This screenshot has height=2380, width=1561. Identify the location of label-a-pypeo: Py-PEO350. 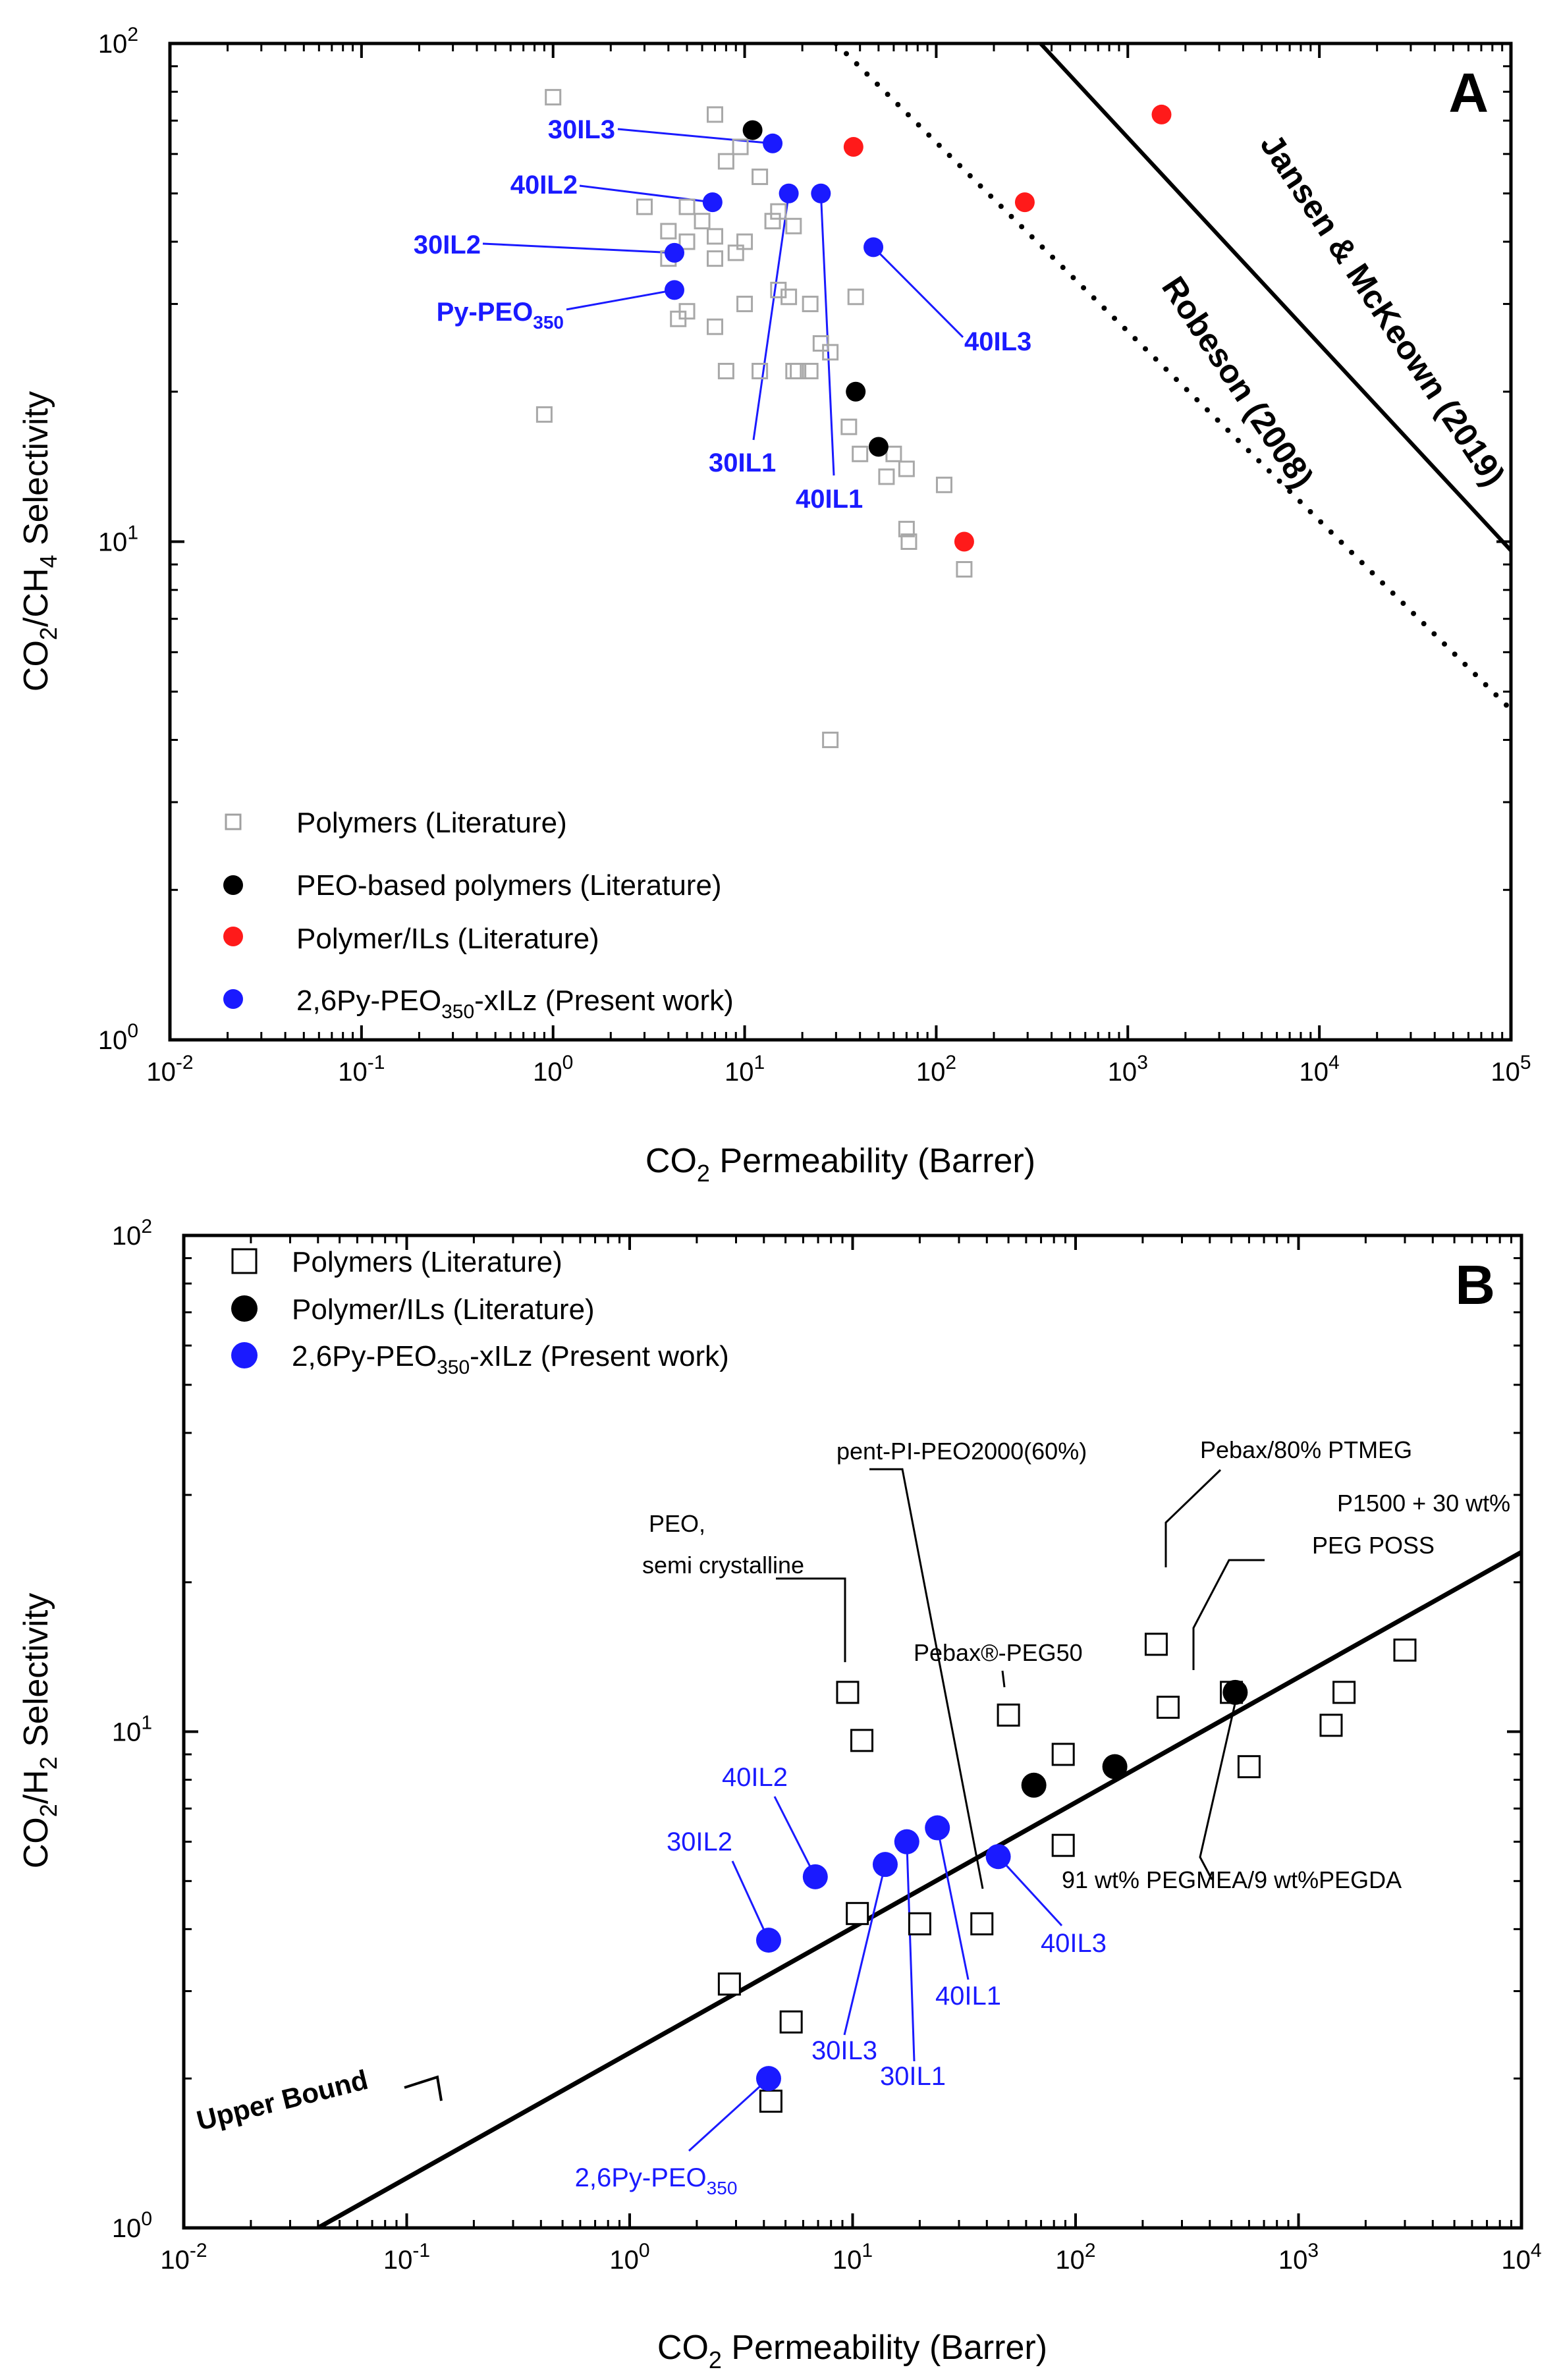
(500, 315).